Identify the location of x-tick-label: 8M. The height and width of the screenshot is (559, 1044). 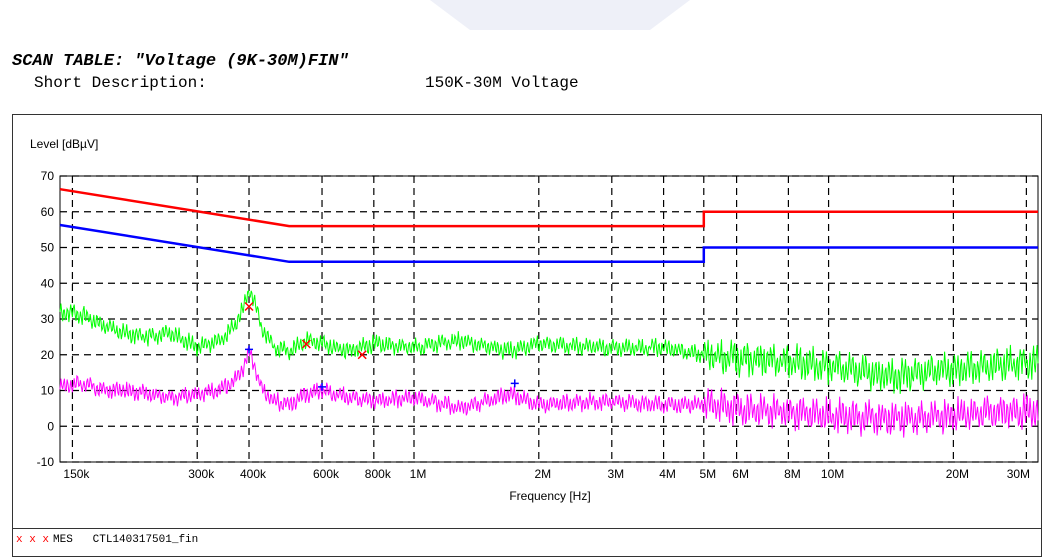
(792, 474).